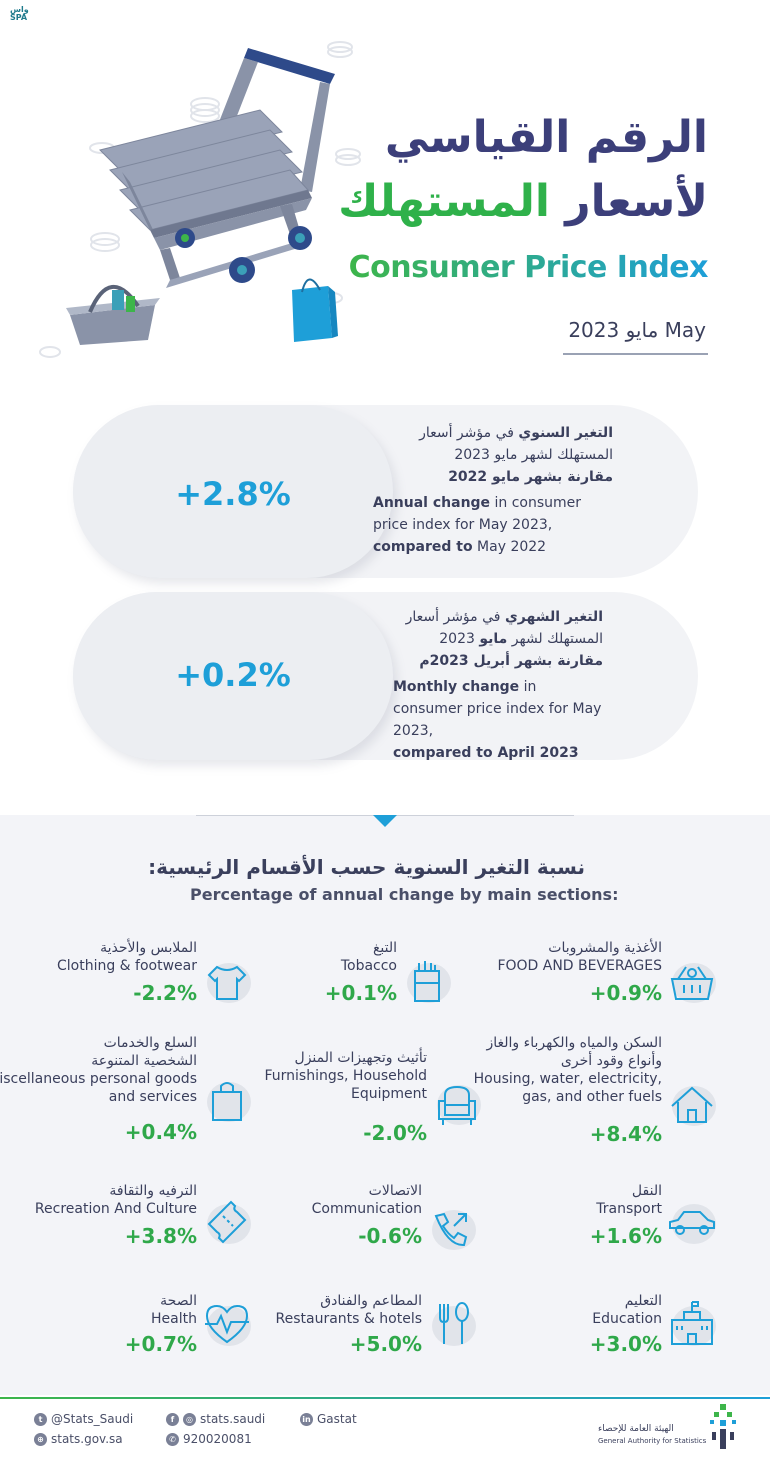 This screenshot has height=1471, width=770. I want to click on category-percent: +0.7%, so click(160, 1344).